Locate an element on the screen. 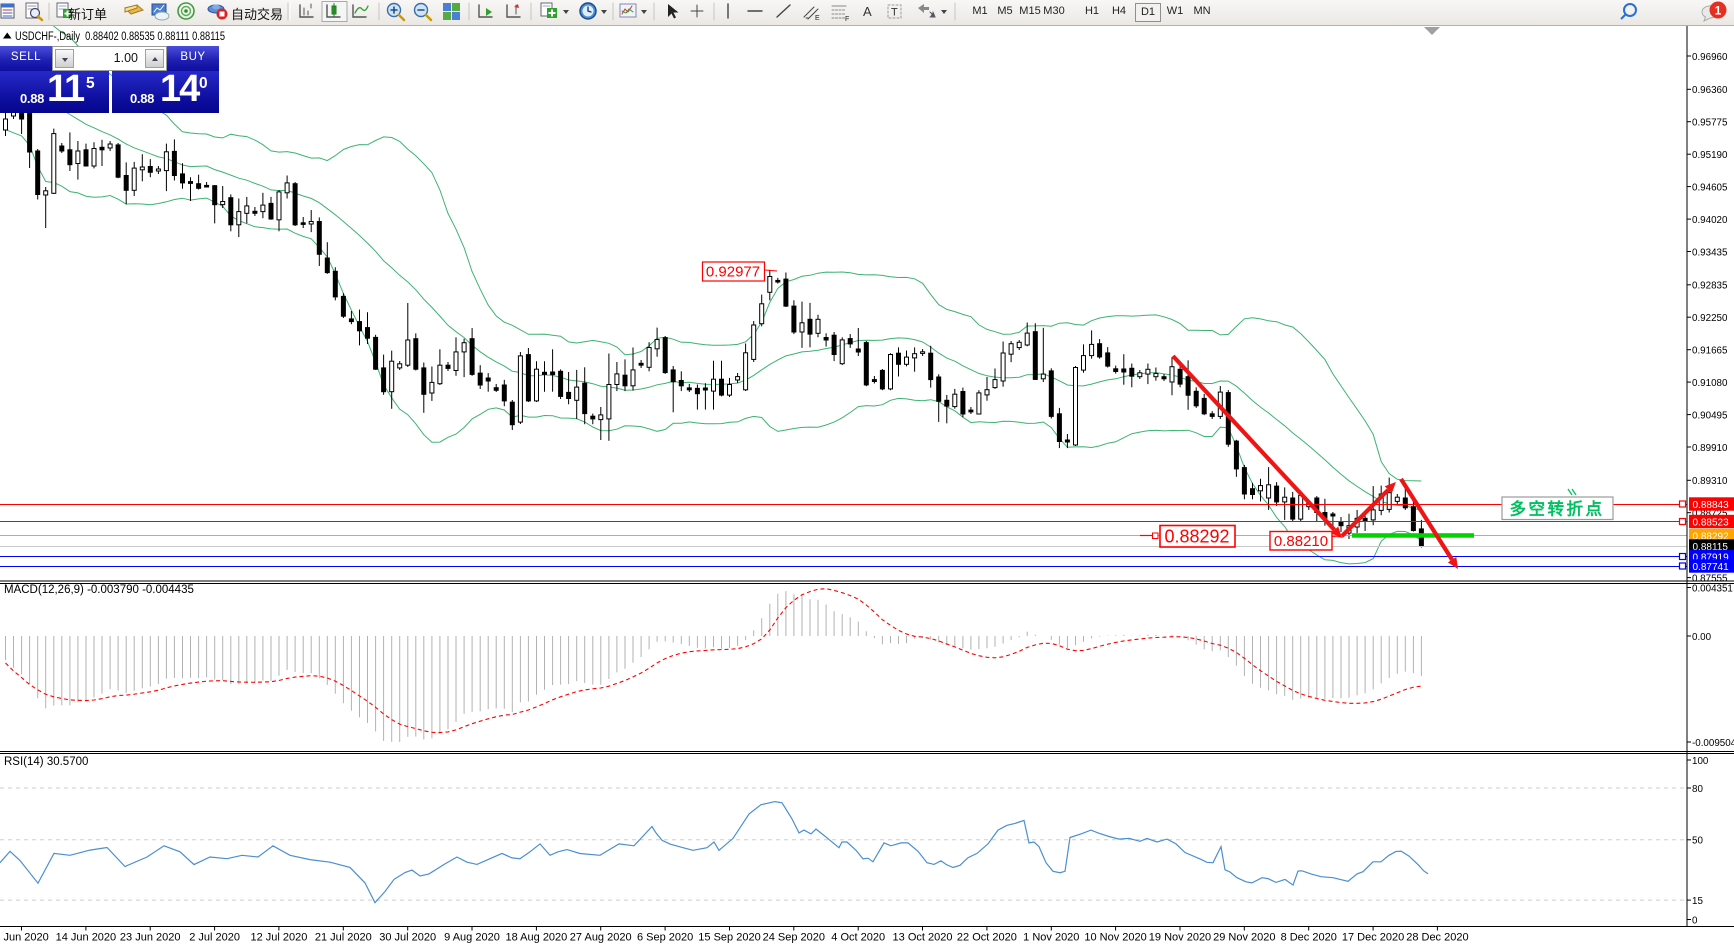 Image resolution: width=1734 pixels, height=945 pixels. svg-text: 0.92835 is located at coordinates (1710, 286).